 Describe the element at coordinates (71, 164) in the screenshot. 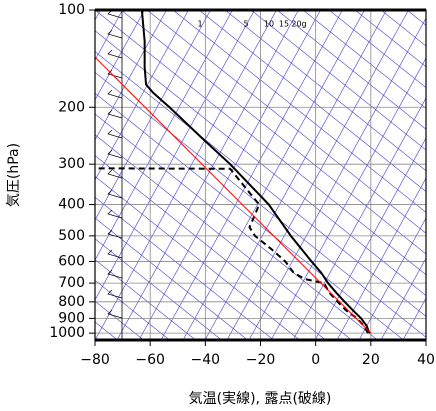

I see `y-tick-label: 300` at that location.